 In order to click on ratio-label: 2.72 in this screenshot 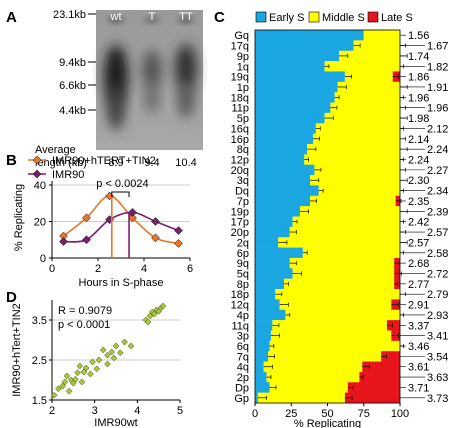, I will do `click(437, 274)`.